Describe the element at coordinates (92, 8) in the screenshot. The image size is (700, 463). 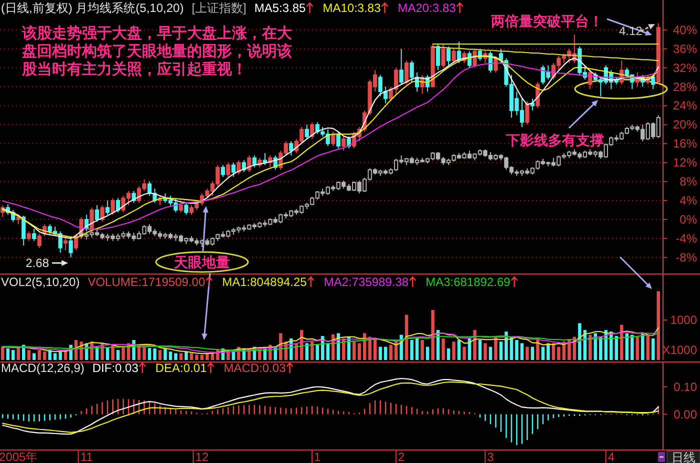
I see `chart-title: (日线,前复权) 月均线系统(5,10,20)` at that location.